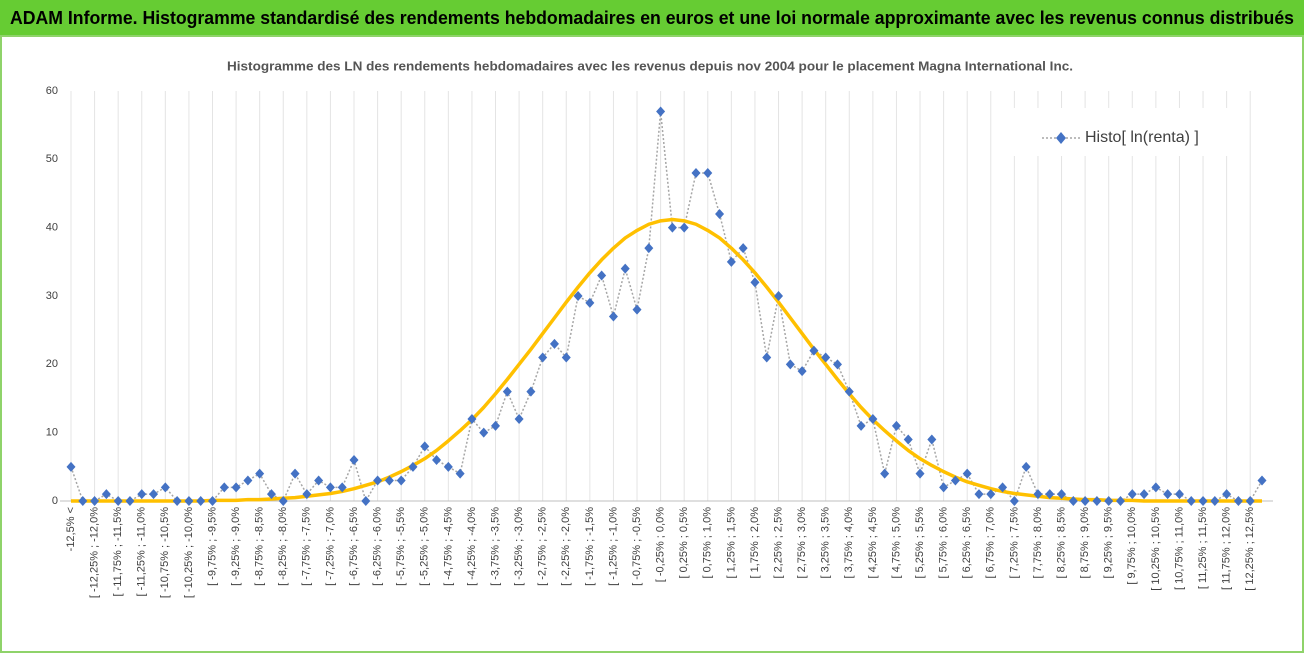  I want to click on x-tick-label: [ -7,75% ; -7,5%, so click(307, 546).